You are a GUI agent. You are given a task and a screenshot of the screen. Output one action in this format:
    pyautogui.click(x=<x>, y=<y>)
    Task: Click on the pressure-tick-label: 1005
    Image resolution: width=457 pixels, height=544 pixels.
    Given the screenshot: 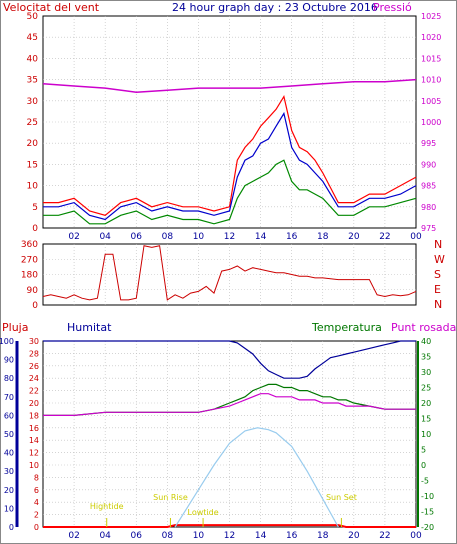 What is the action you would take?
    pyautogui.click(x=431, y=101)
    